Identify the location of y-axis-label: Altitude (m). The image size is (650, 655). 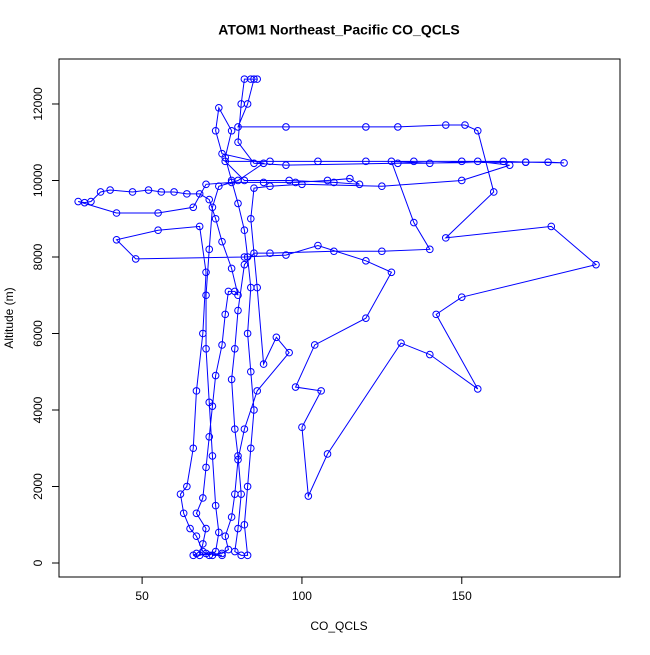
(9, 317).